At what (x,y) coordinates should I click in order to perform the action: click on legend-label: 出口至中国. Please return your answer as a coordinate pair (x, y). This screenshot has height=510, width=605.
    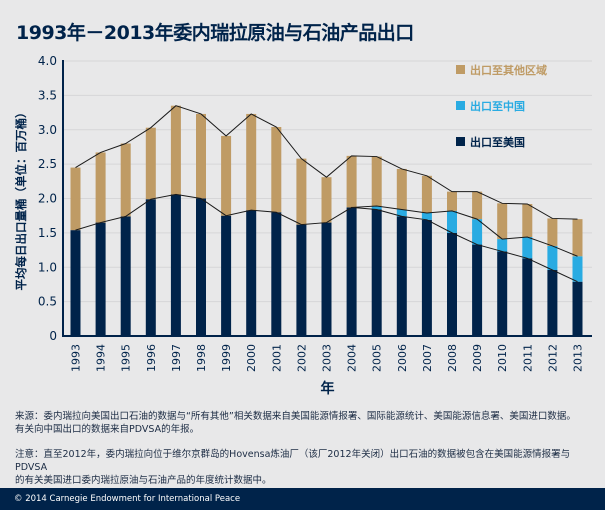
    Looking at the image, I should click on (497, 106).